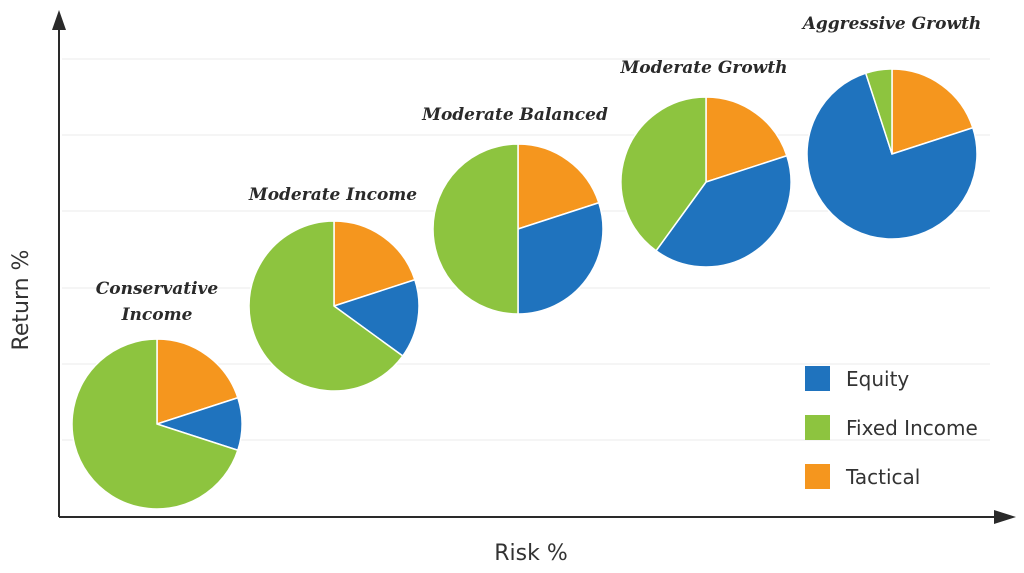 Image resolution: width=1024 pixels, height=573 pixels. What do you see at coordinates (817, 378) in the screenshot?
I see `legend-swatch-equity` at bounding box center [817, 378].